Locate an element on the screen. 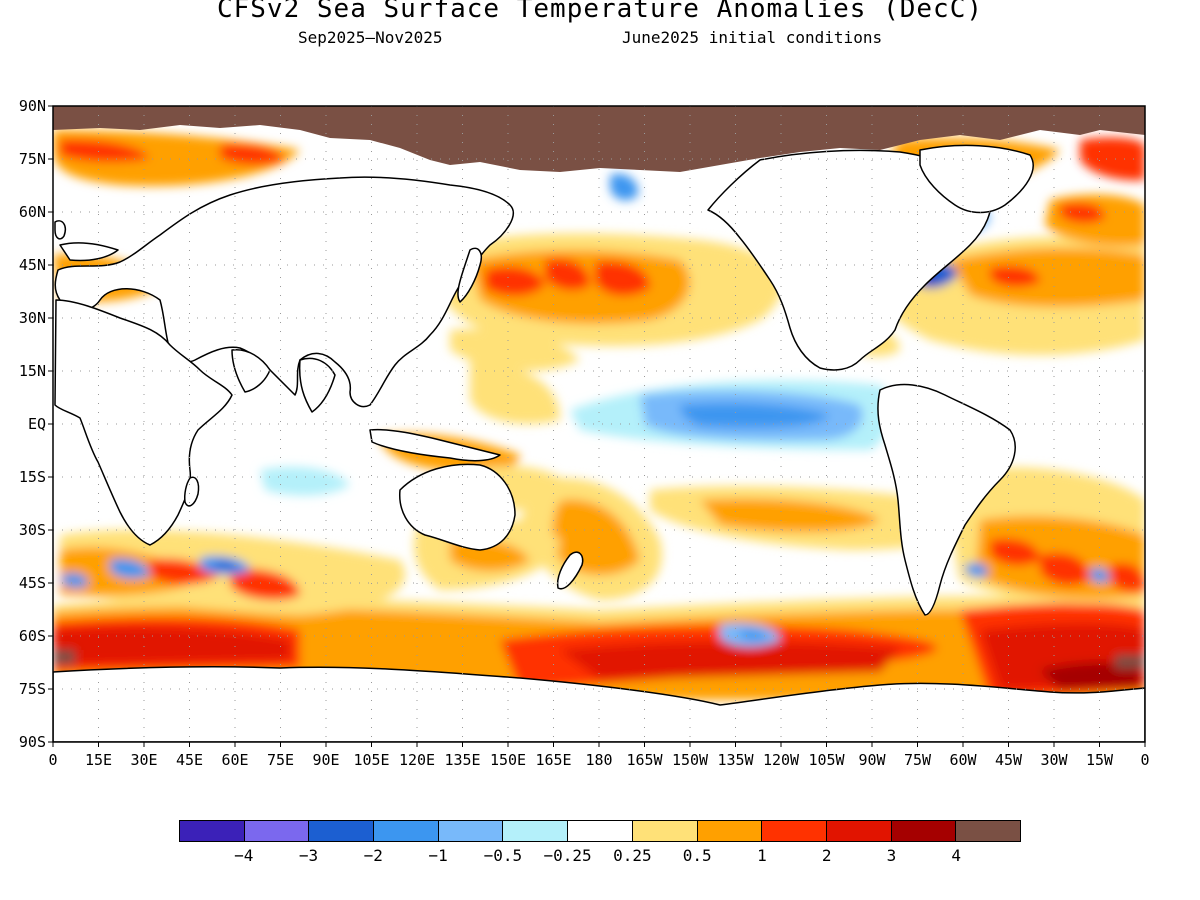 This screenshot has height=900, width=1200. colorbar-label: −0.5 is located at coordinates (503, 855).